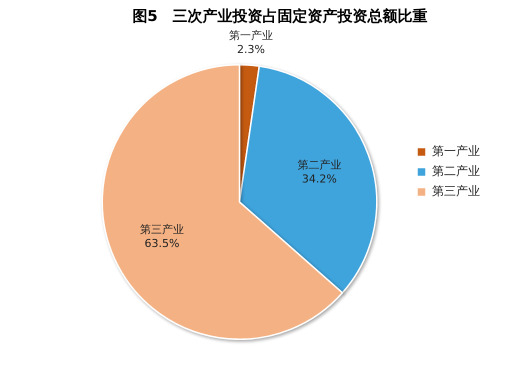 Image resolution: width=530 pixels, height=370 pixels. Describe the element at coordinates (162, 229) in the screenshot. I see `slice-label: 第三产业` at that location.